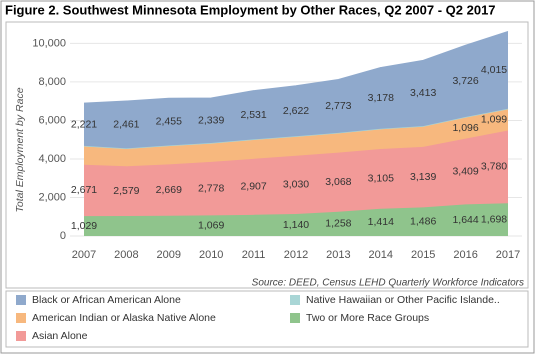 Image resolution: width=535 pixels, height=354 pixels. I want to click on data-label: 1,258, so click(338, 224).